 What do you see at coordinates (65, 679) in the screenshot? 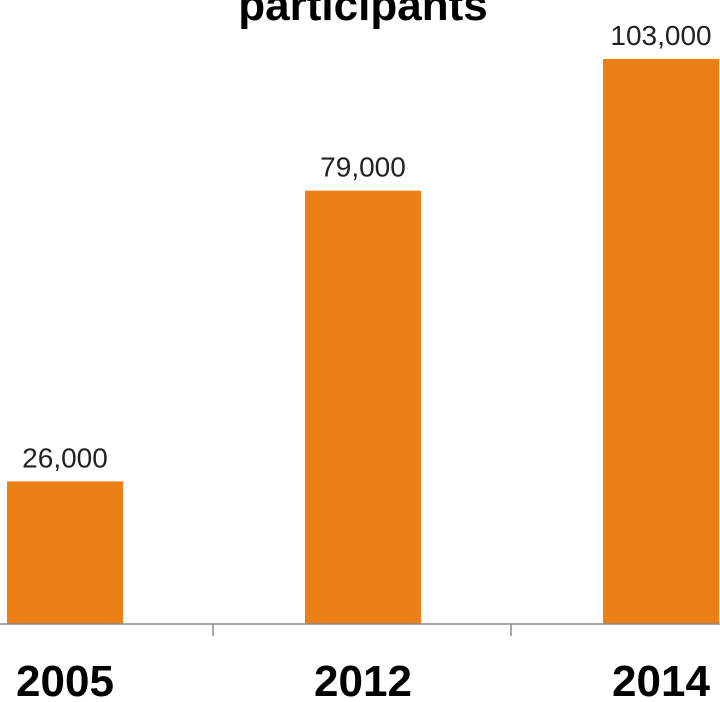
I see `category-label-2005: 2005` at bounding box center [65, 679].